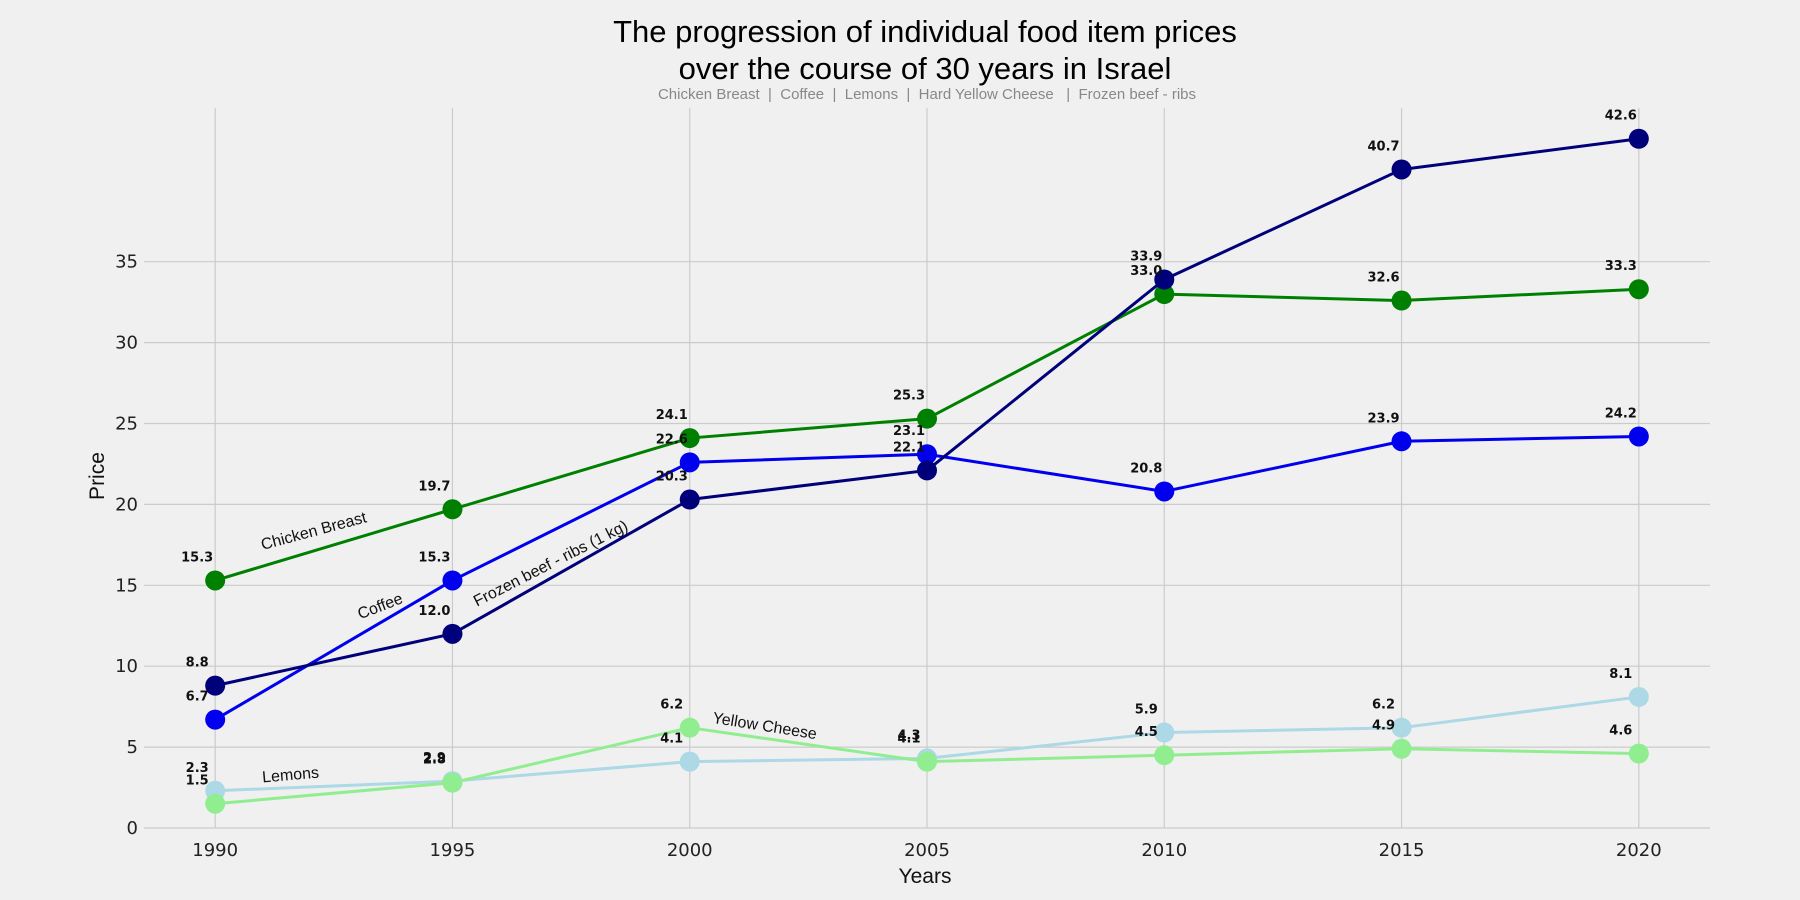  Describe the element at coordinates (1146, 257) in the screenshot. I see `data-label-frozen-beef-ribs-1-kg: 33.9` at that location.